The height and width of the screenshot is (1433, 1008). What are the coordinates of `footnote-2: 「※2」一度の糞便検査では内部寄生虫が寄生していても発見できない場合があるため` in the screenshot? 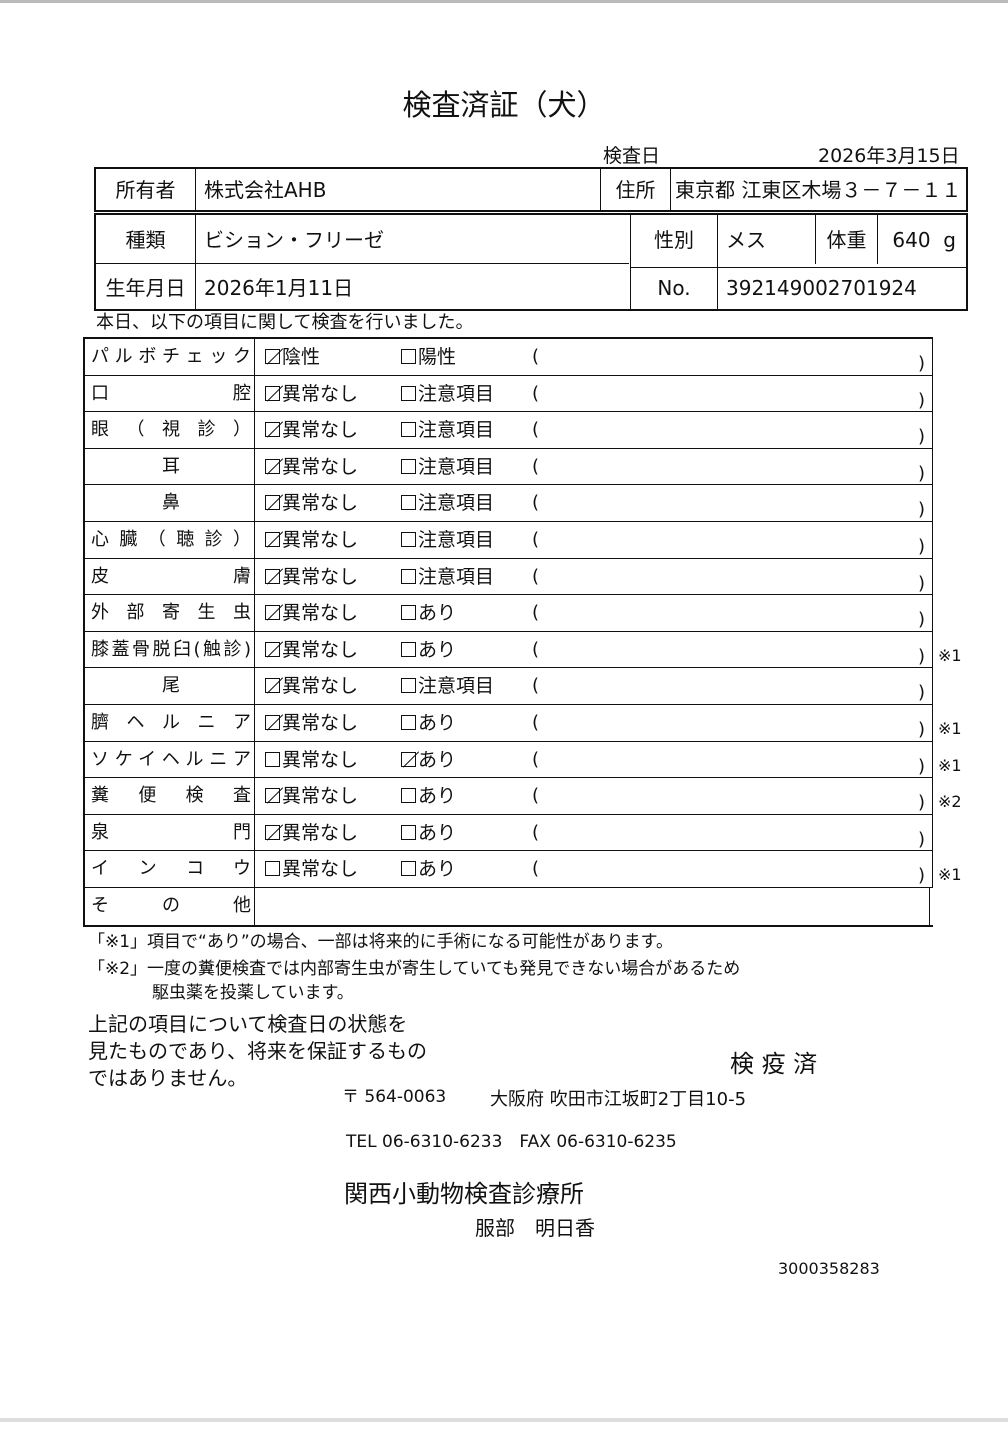 It's located at (414, 969).